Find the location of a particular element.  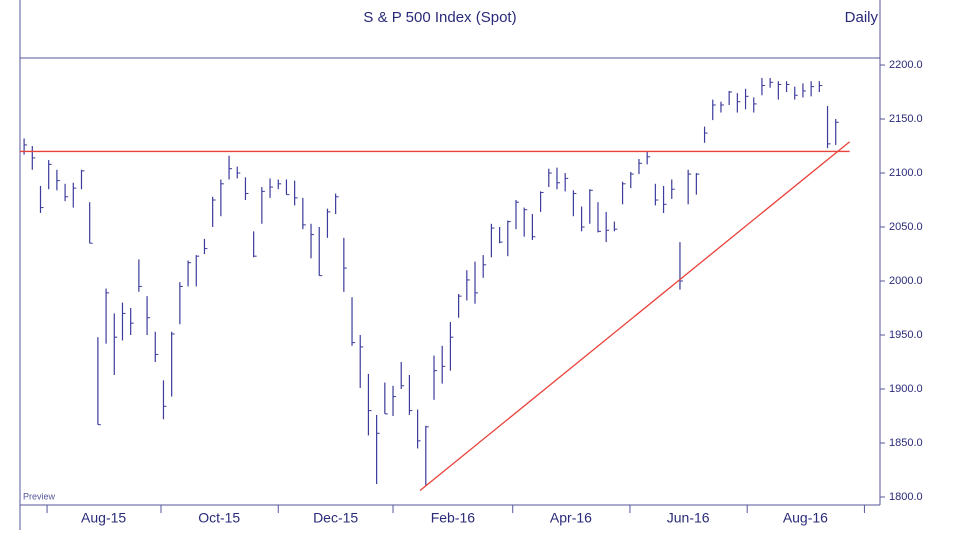

x-tick-label: Aug-16 is located at coordinates (805, 518).